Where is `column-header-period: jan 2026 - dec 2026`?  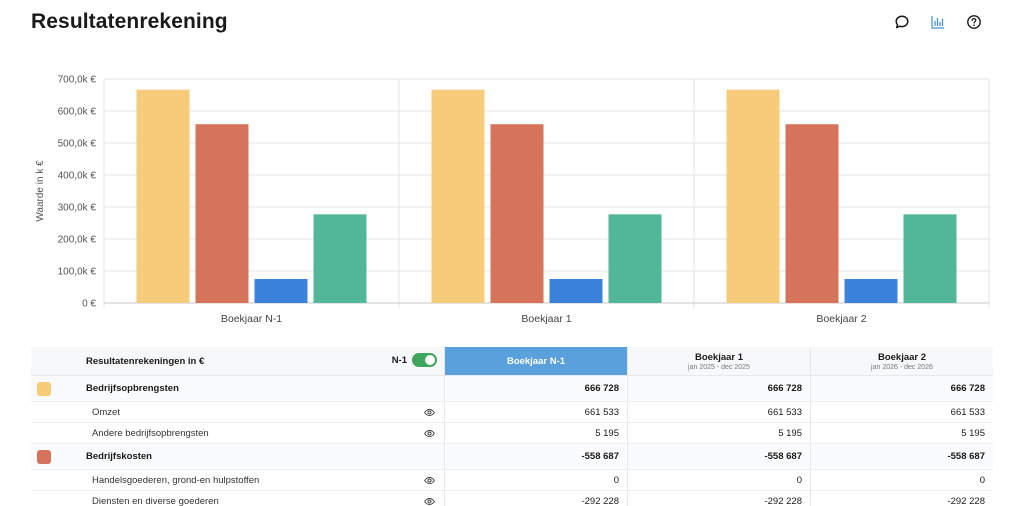 column-header-period: jan 2026 - dec 2026 is located at coordinates (902, 367).